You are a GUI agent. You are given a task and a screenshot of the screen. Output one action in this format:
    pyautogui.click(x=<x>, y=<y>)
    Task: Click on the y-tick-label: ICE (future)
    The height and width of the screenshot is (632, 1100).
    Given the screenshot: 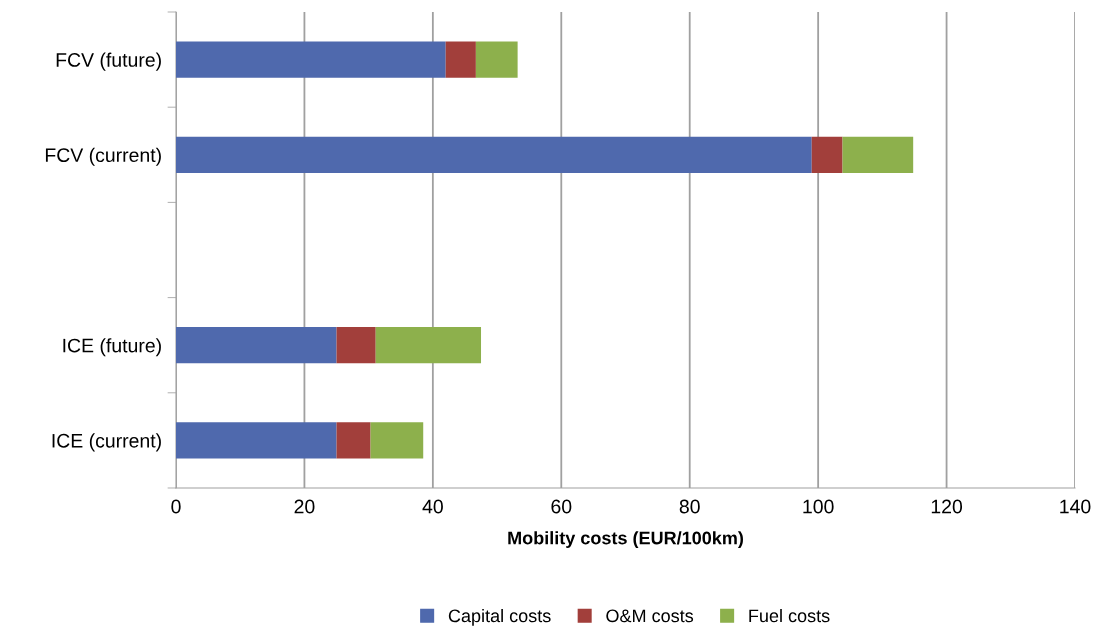 What is the action you would take?
    pyautogui.click(x=112, y=347)
    